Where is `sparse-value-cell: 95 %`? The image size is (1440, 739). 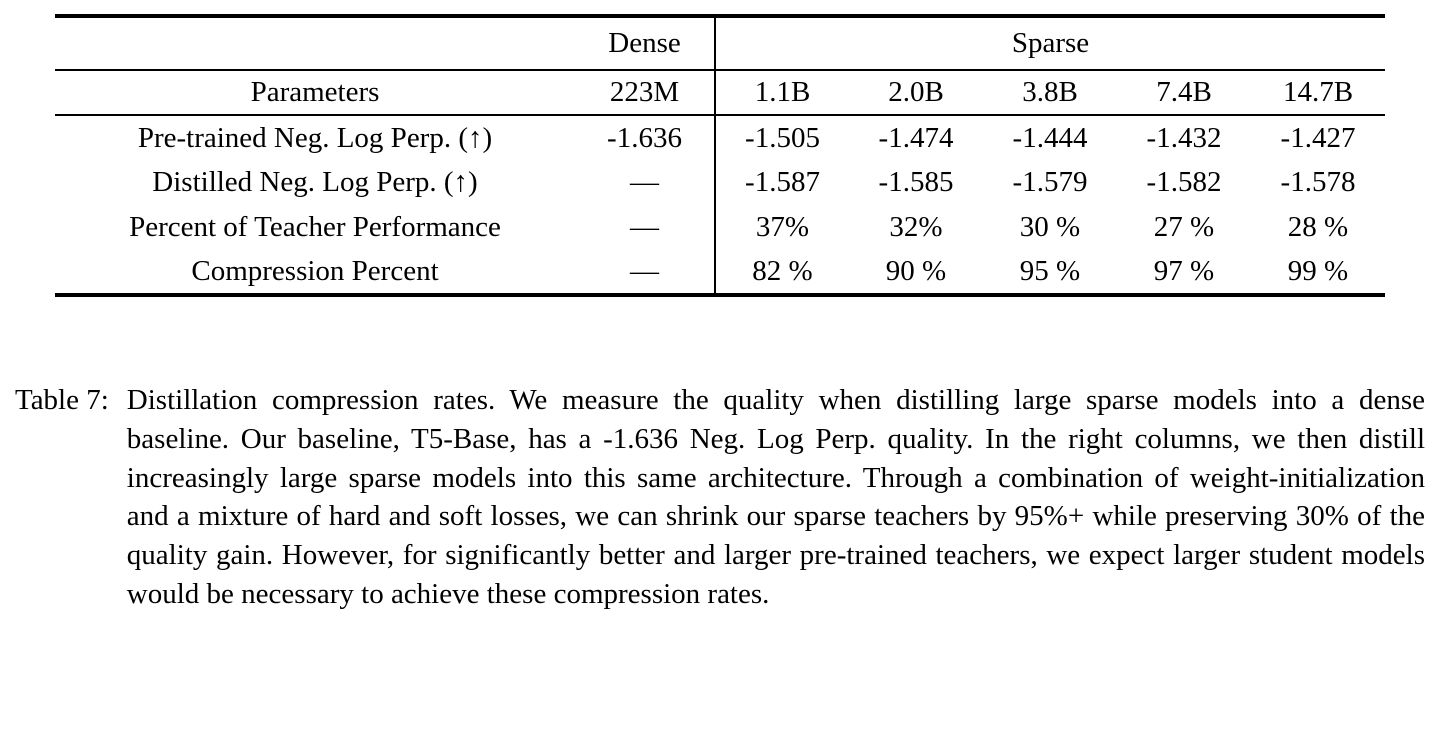 sparse-value-cell: 95 % is located at coordinates (1050, 271).